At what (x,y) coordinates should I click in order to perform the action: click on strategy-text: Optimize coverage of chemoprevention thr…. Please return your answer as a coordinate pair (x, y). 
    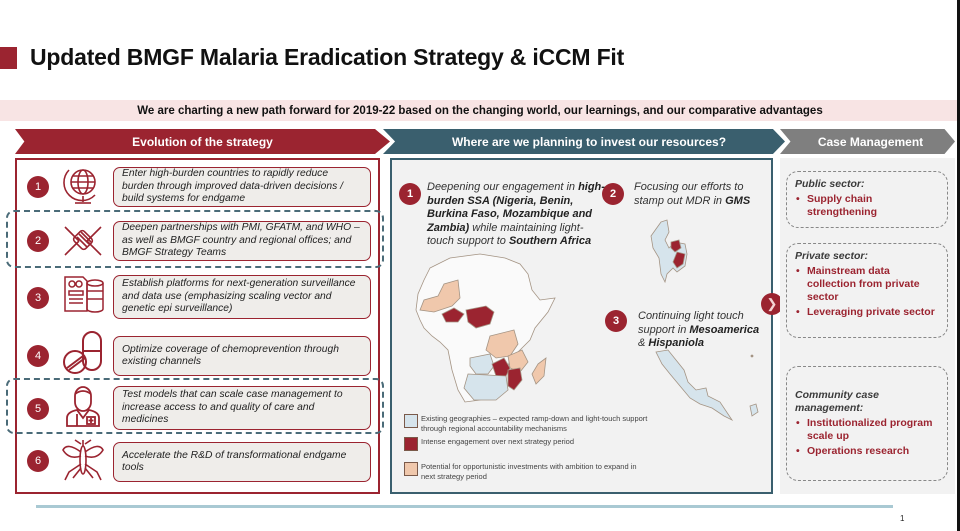
    Looking at the image, I should click on (242, 356).